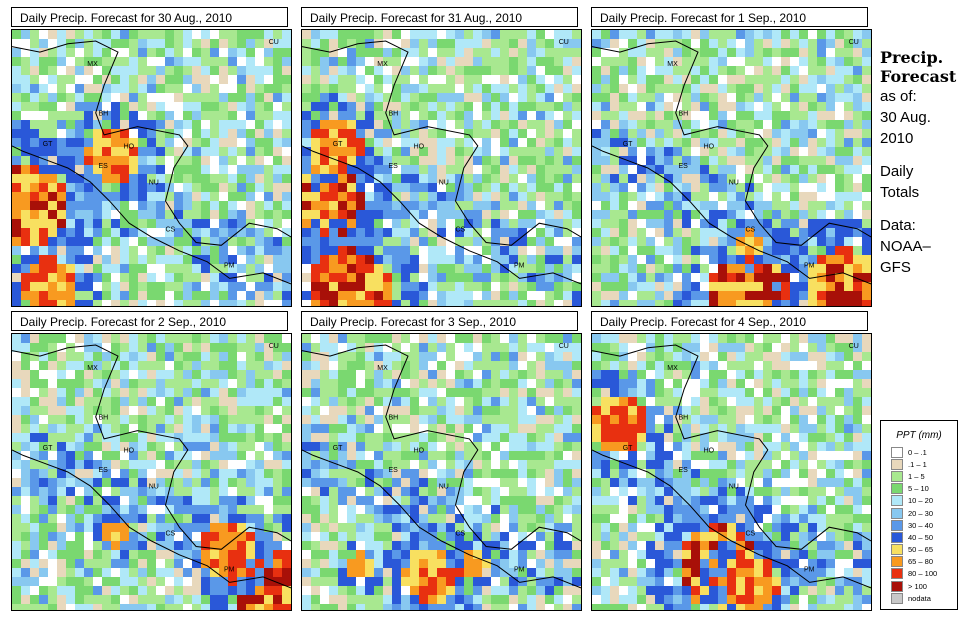 Image resolution: width=967 pixels, height=633 pixels. Describe the element at coordinates (439, 17) in the screenshot. I see `panel-title: Daily Precip. Forecast for 31 Aug., 2010` at that location.